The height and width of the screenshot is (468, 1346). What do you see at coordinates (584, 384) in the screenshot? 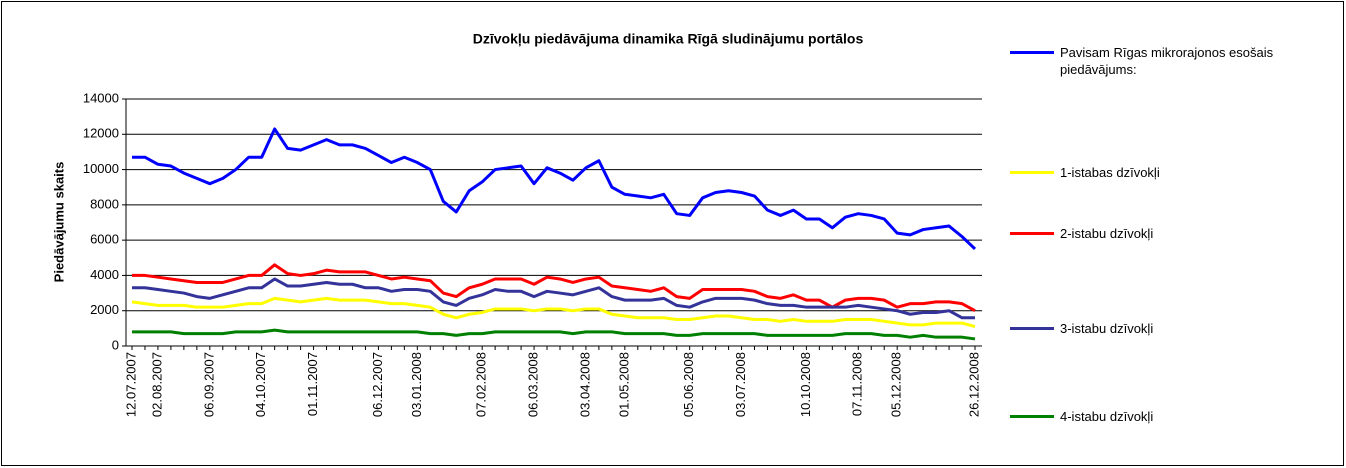
I see `x-tick-label: 03.04.2008` at bounding box center [584, 384].